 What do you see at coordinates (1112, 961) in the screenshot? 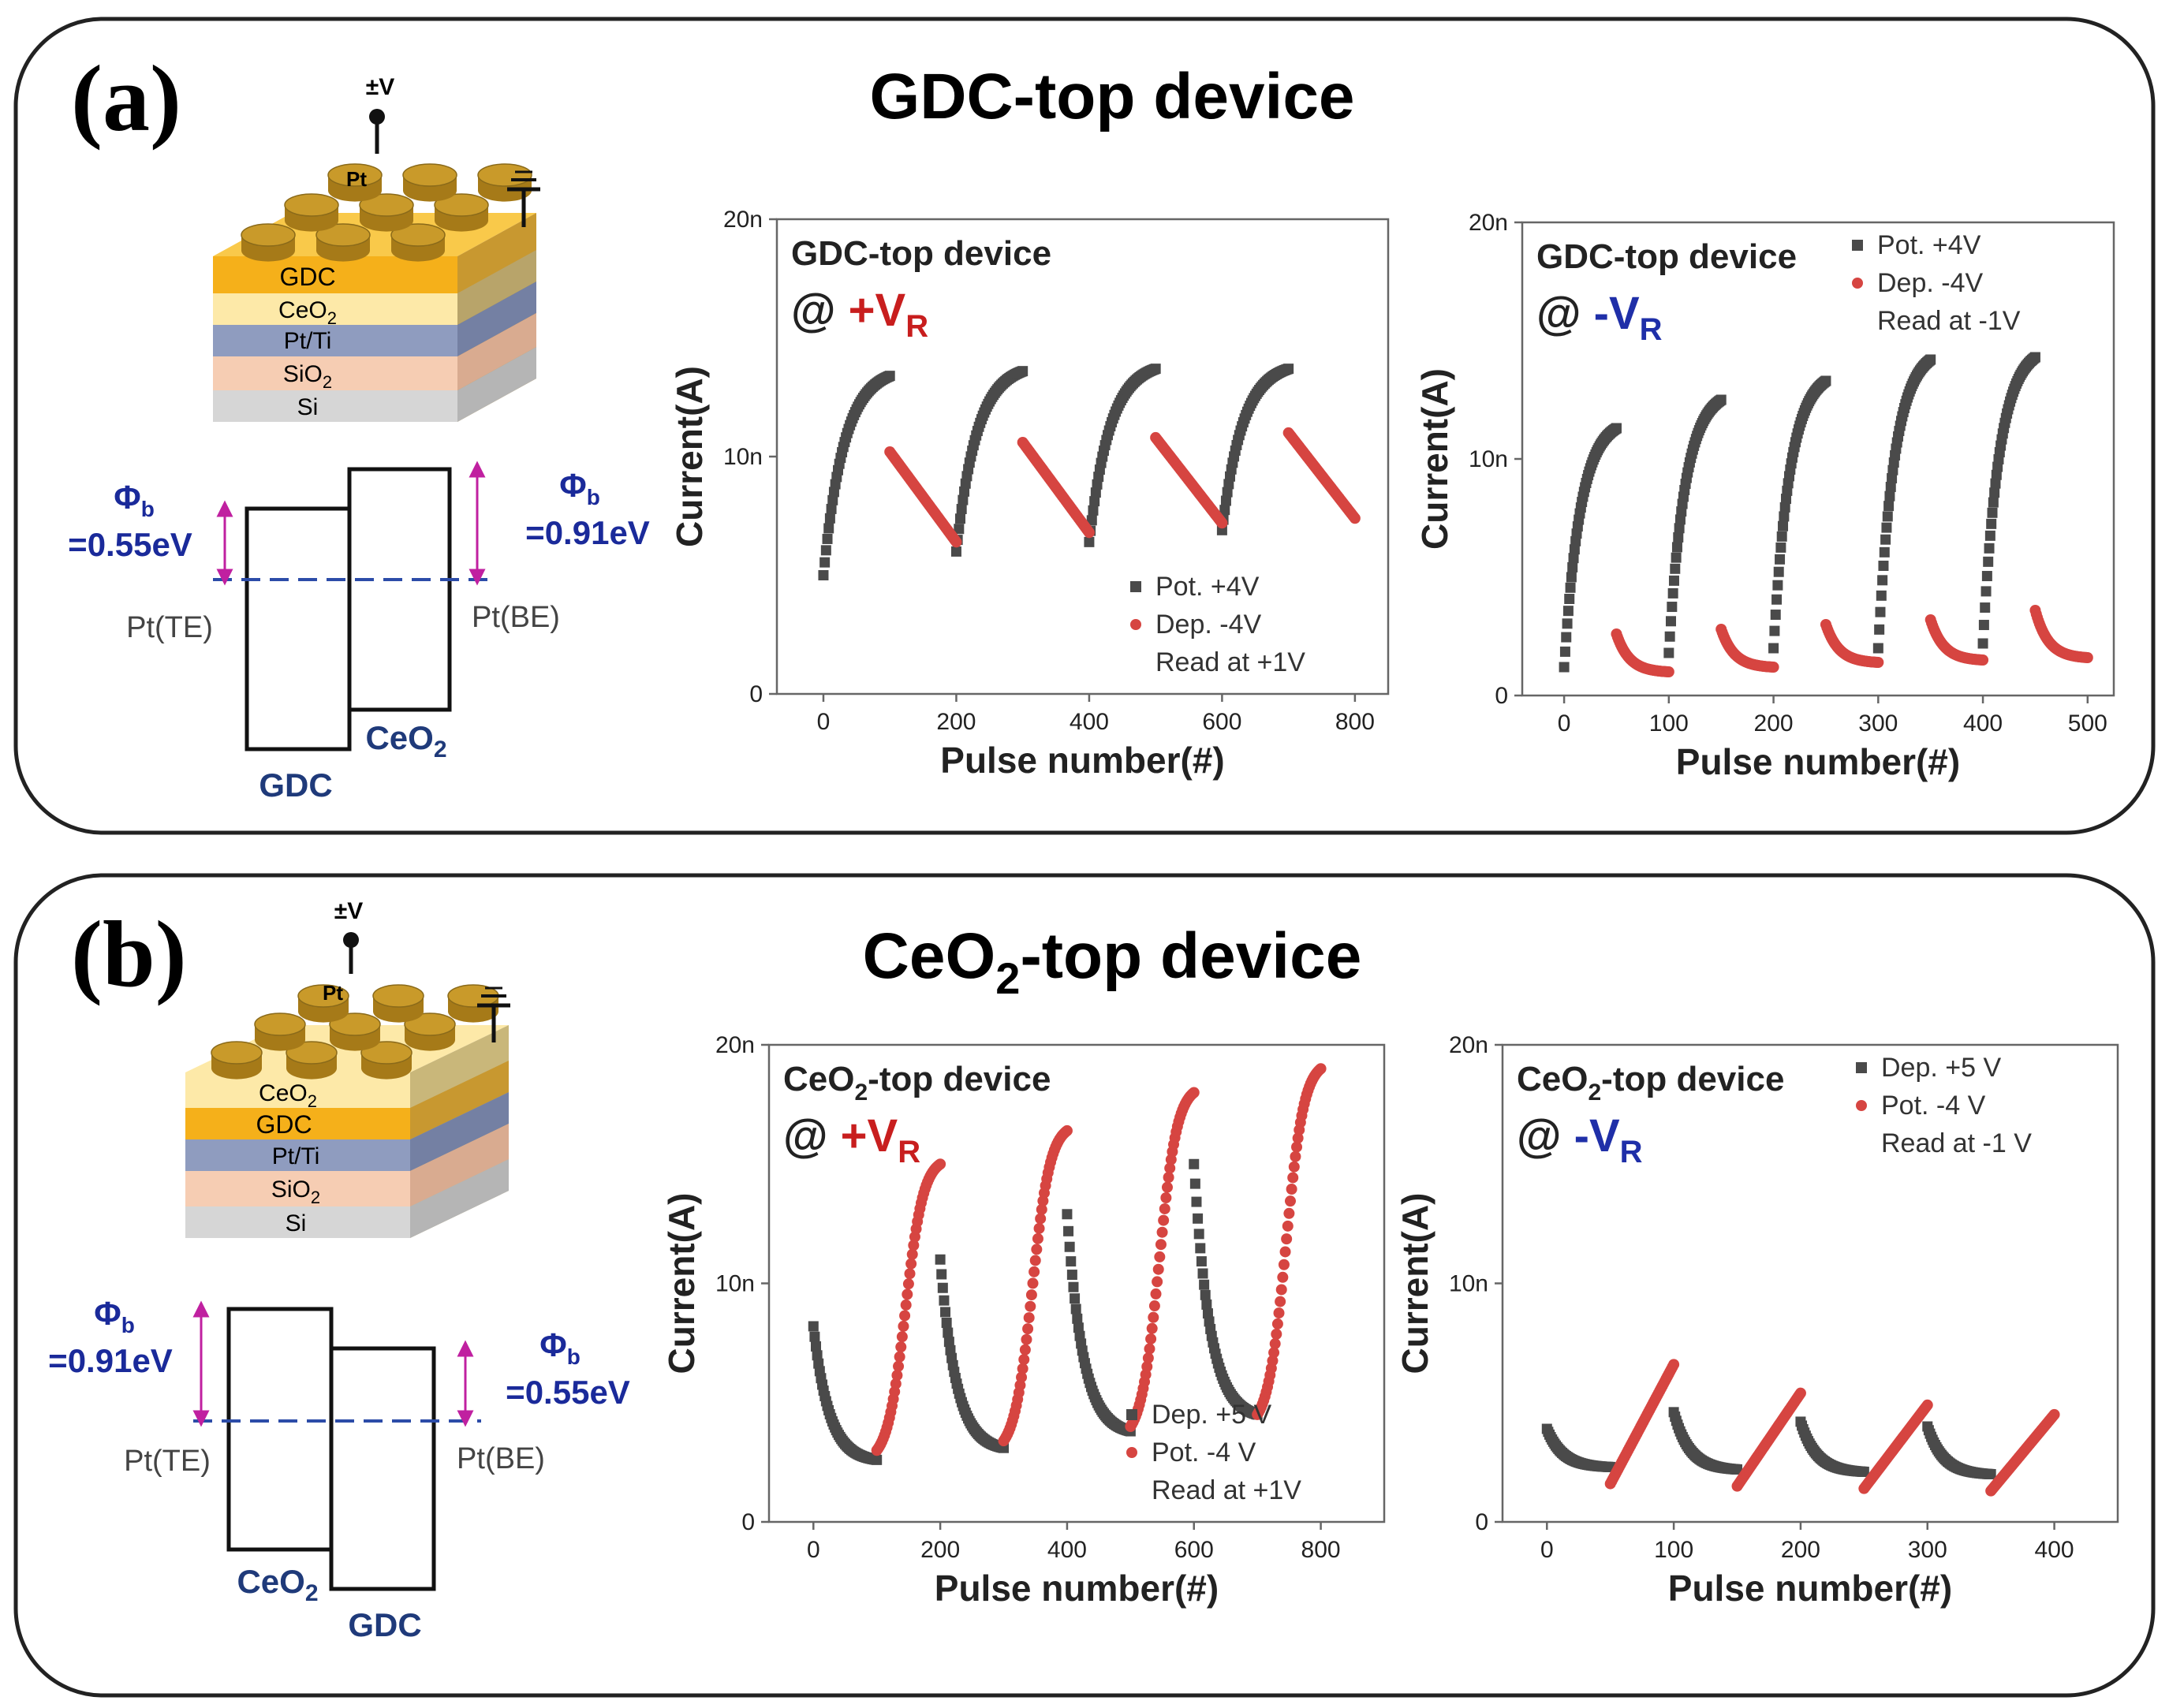
I see `panel-title: CeO2-top device` at bounding box center [1112, 961].